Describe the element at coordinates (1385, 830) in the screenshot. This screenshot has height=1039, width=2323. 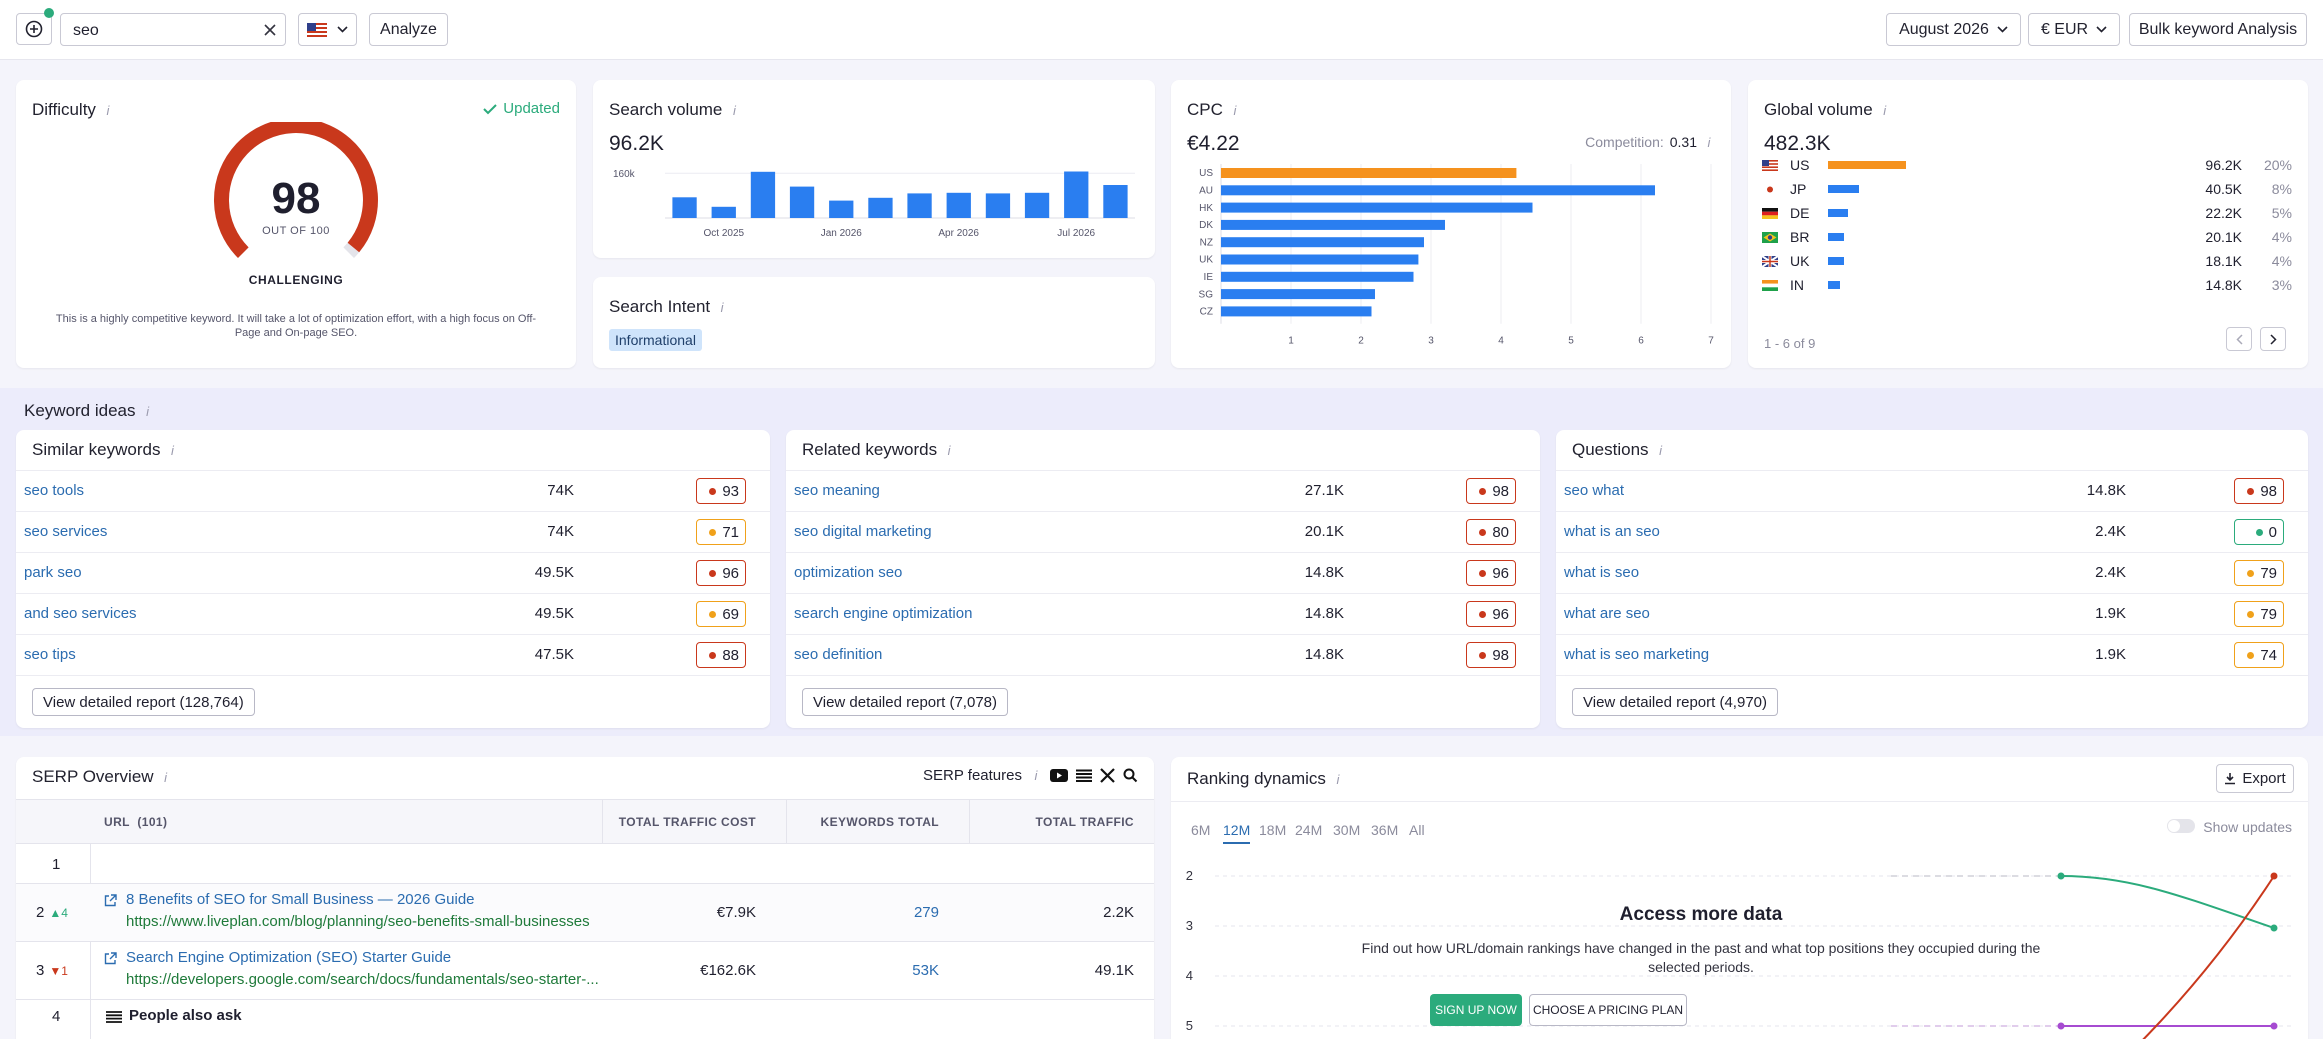
I see `period-tab: 36M` at that location.